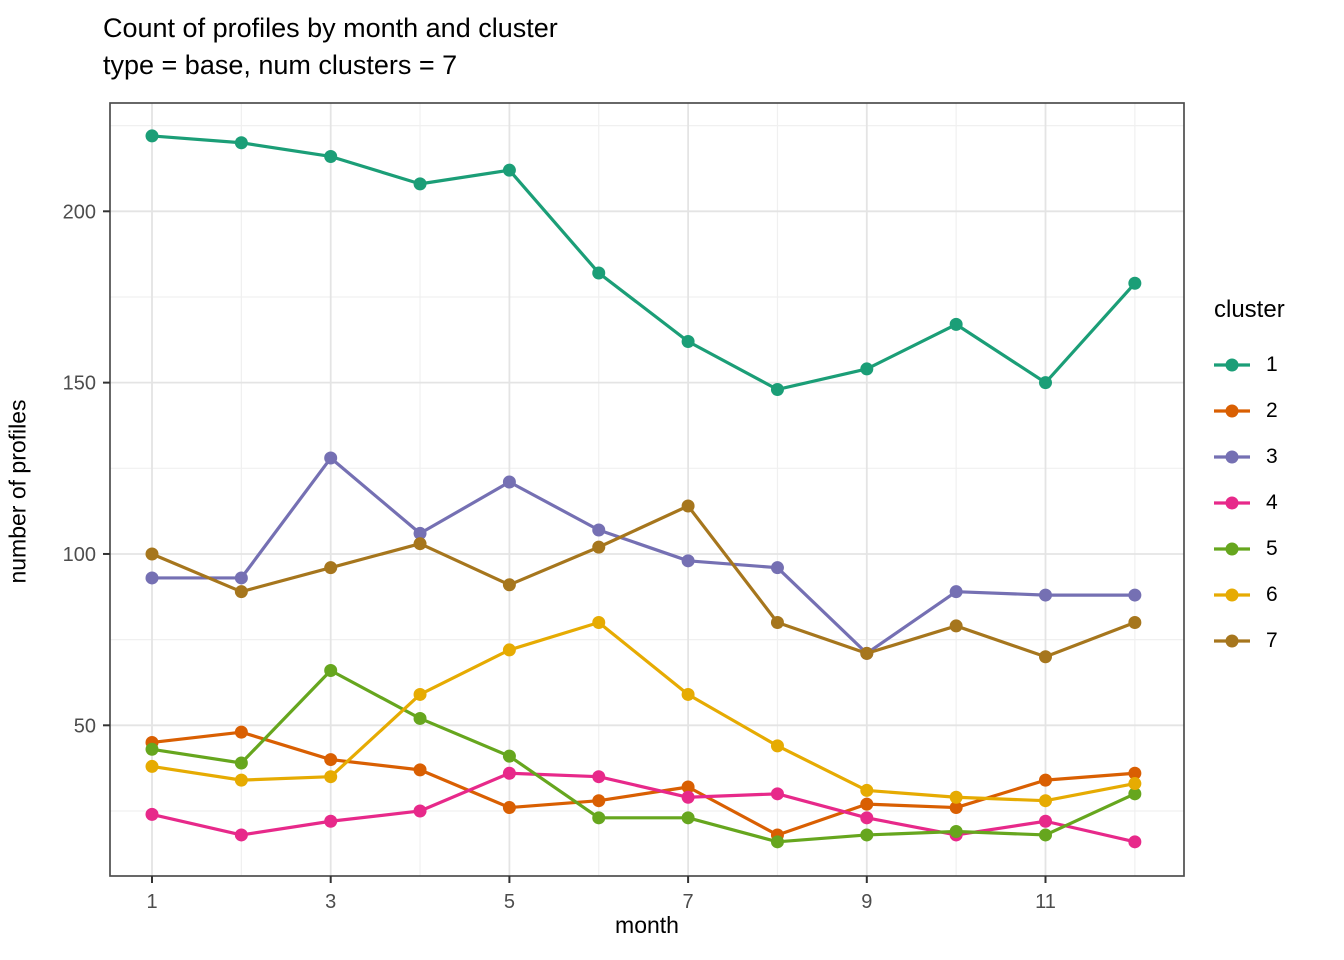 Image resolution: width=1344 pixels, height=960 pixels. I want to click on x-tick-label: 9, so click(866, 902).